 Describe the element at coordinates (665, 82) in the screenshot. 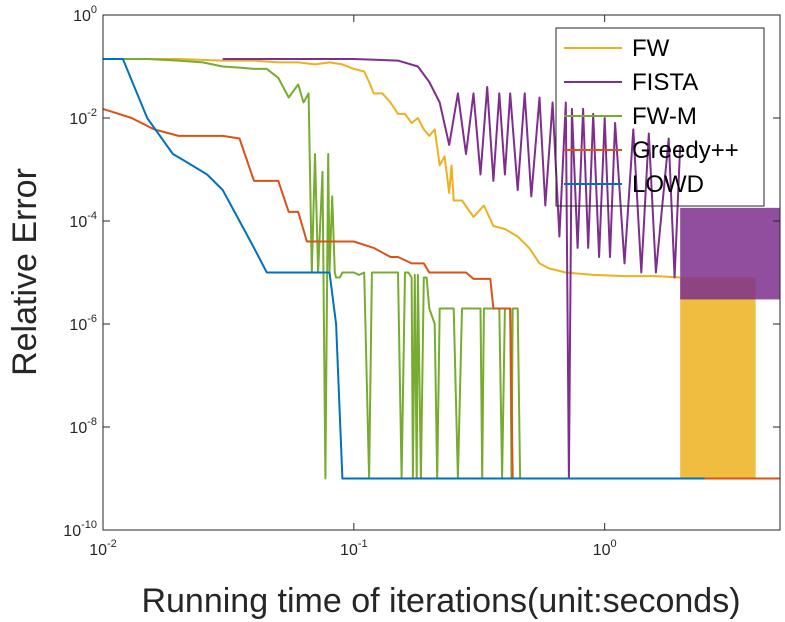

I see `legend-label: FISTA` at that location.